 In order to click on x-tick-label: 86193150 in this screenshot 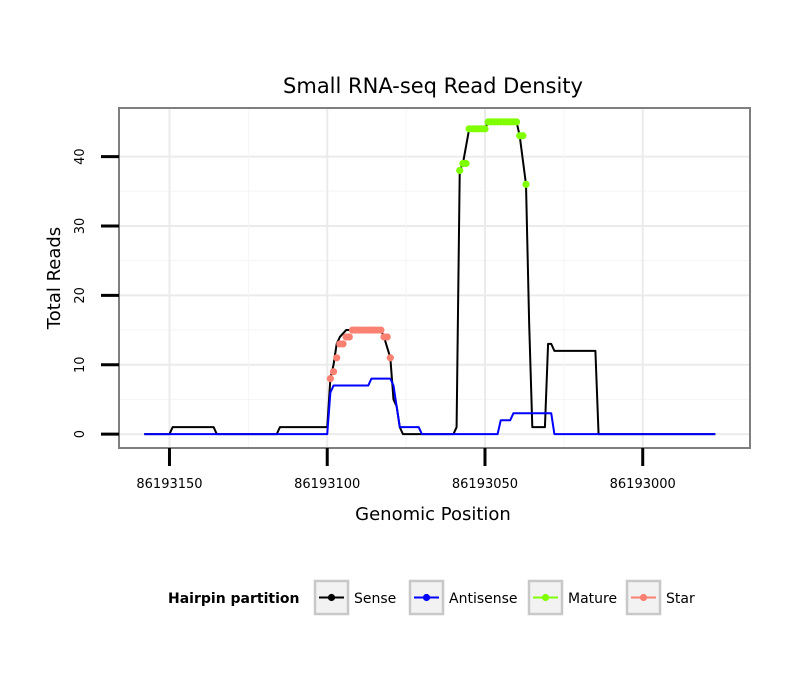, I will do `click(169, 484)`.